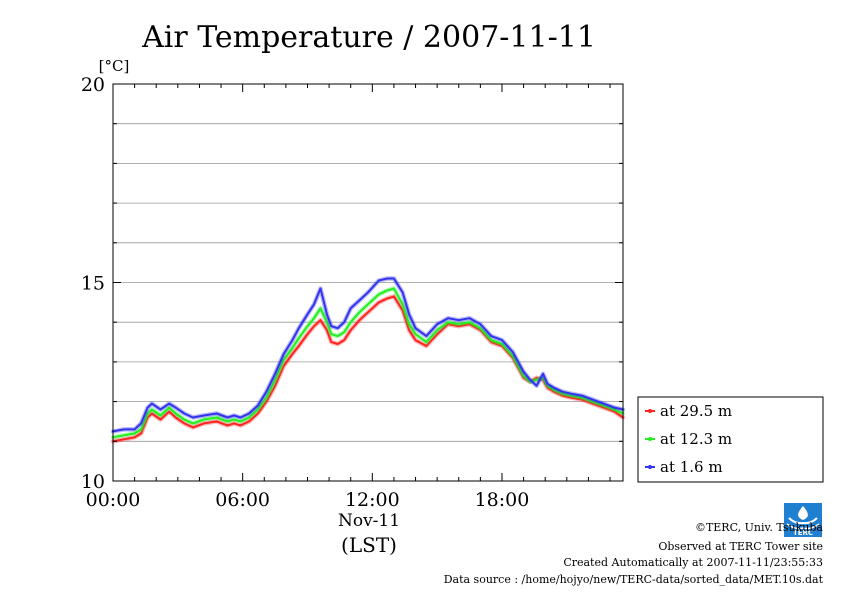 The image size is (842, 595). Describe the element at coordinates (369, 545) in the screenshot. I see `x-unit-label: (LST)` at that location.